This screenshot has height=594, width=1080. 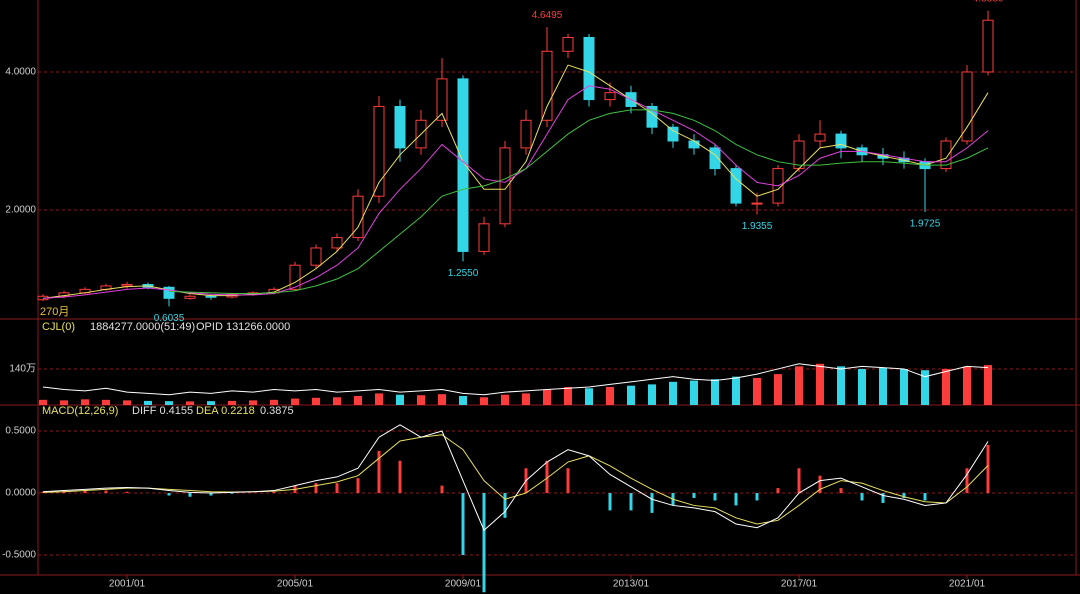 What do you see at coordinates (277, 411) in the screenshot?
I see `indicator-header: 0.3875` at bounding box center [277, 411].